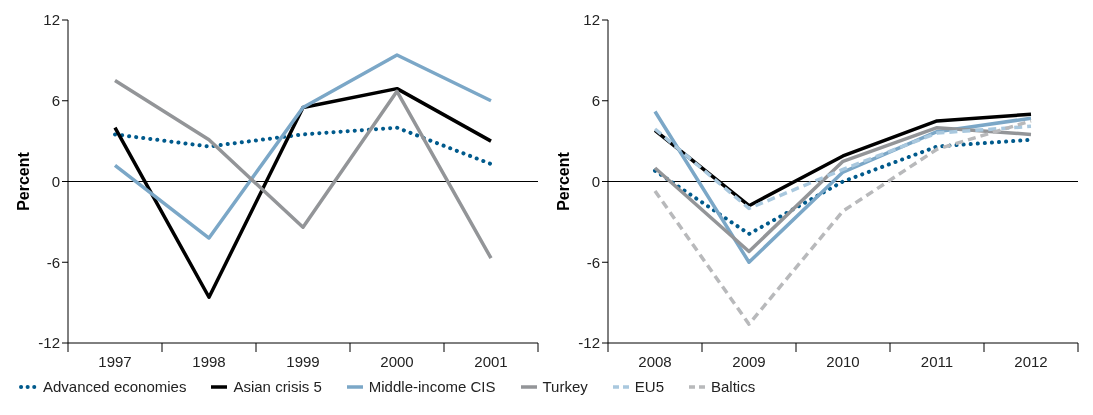 The height and width of the screenshot is (415, 1093). I want to click on legend-label: Baltics, so click(733, 386).